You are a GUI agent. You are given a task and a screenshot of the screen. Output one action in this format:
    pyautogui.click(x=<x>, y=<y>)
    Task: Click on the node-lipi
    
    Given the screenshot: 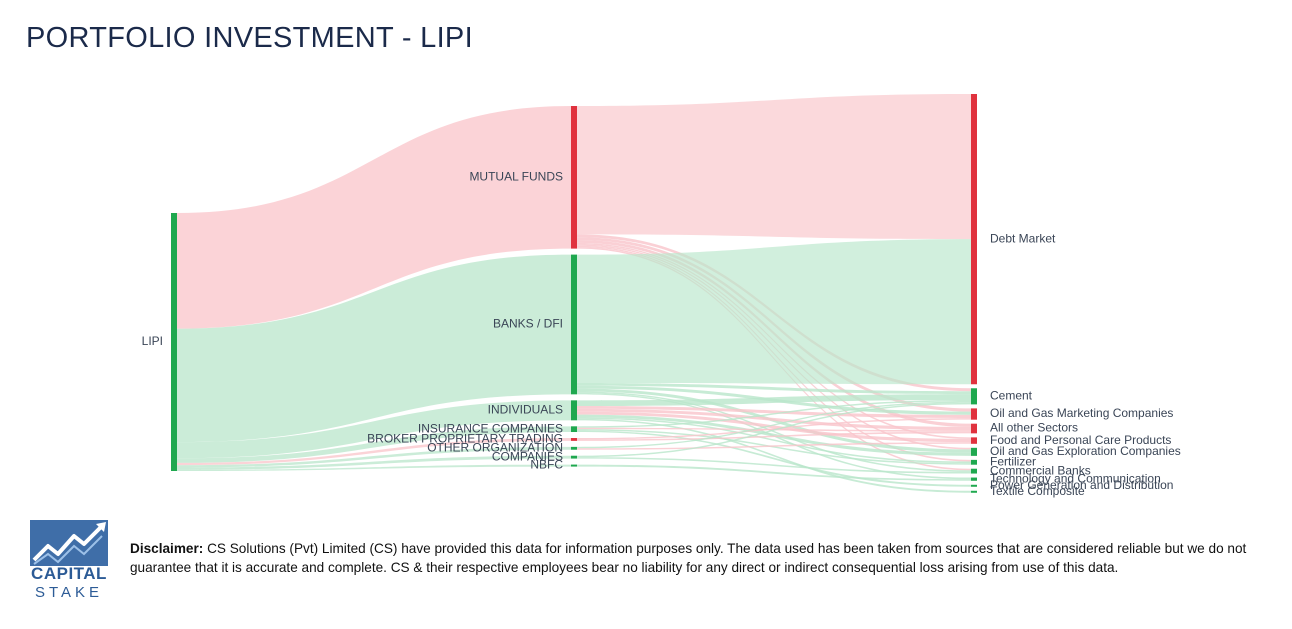 What is the action you would take?
    pyautogui.click(x=174, y=342)
    